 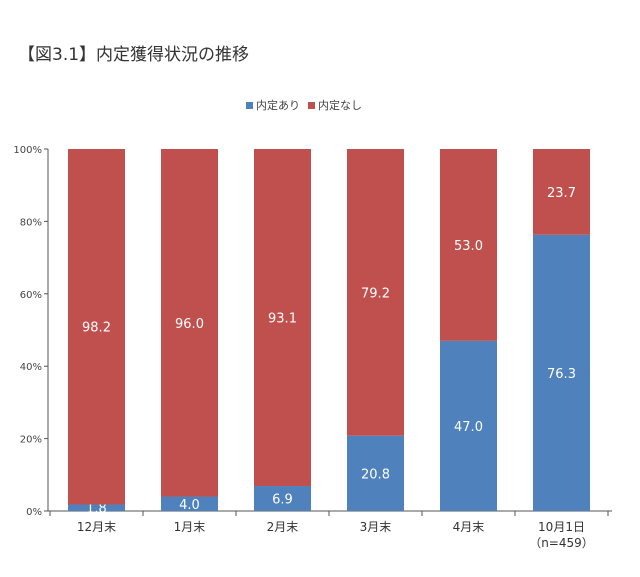 What do you see at coordinates (249, 105) in the screenshot?
I see `legend-swatch-naitei-ari` at bounding box center [249, 105].